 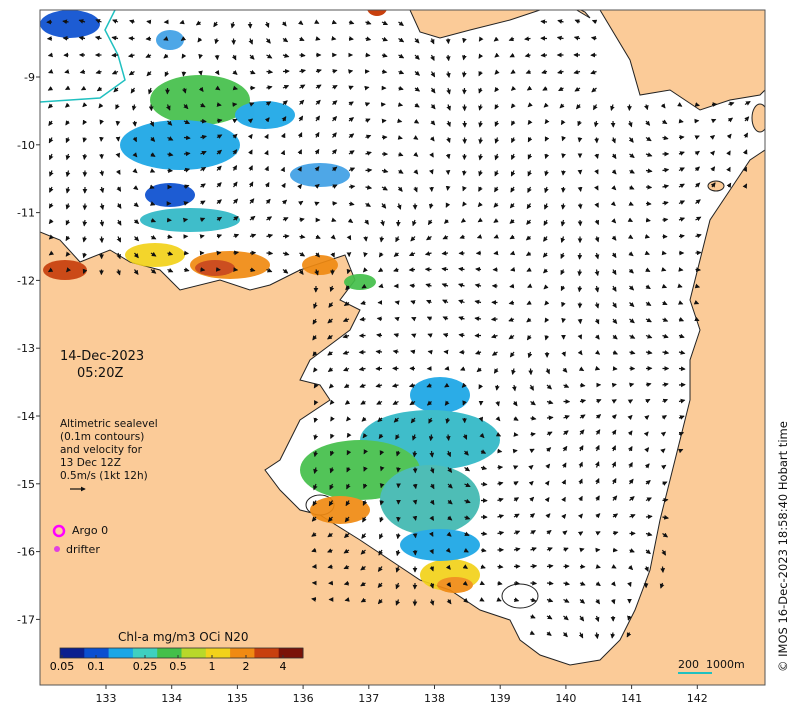 I want to click on lon-tick-label: 133, so click(x=106, y=698).